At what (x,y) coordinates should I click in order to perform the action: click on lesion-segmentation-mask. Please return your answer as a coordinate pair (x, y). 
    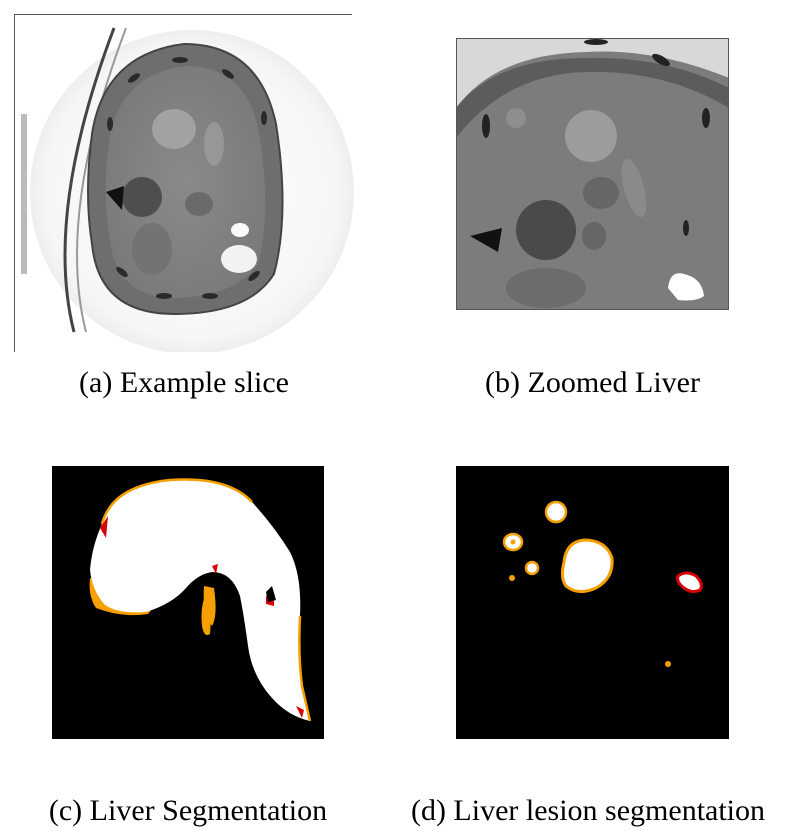
    Looking at the image, I should click on (592, 602).